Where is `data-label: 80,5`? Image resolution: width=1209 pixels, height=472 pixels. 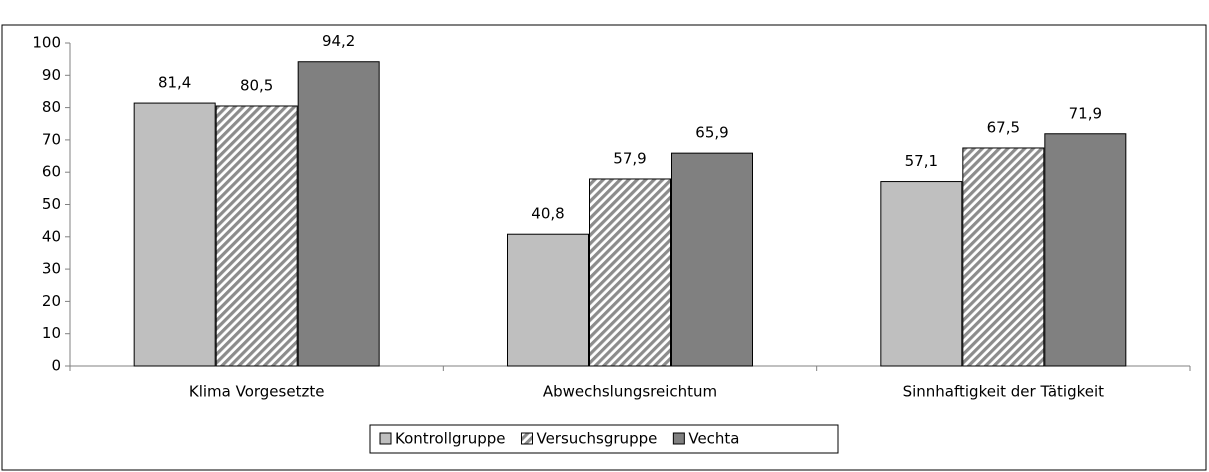 data-label: 80,5 is located at coordinates (256, 85).